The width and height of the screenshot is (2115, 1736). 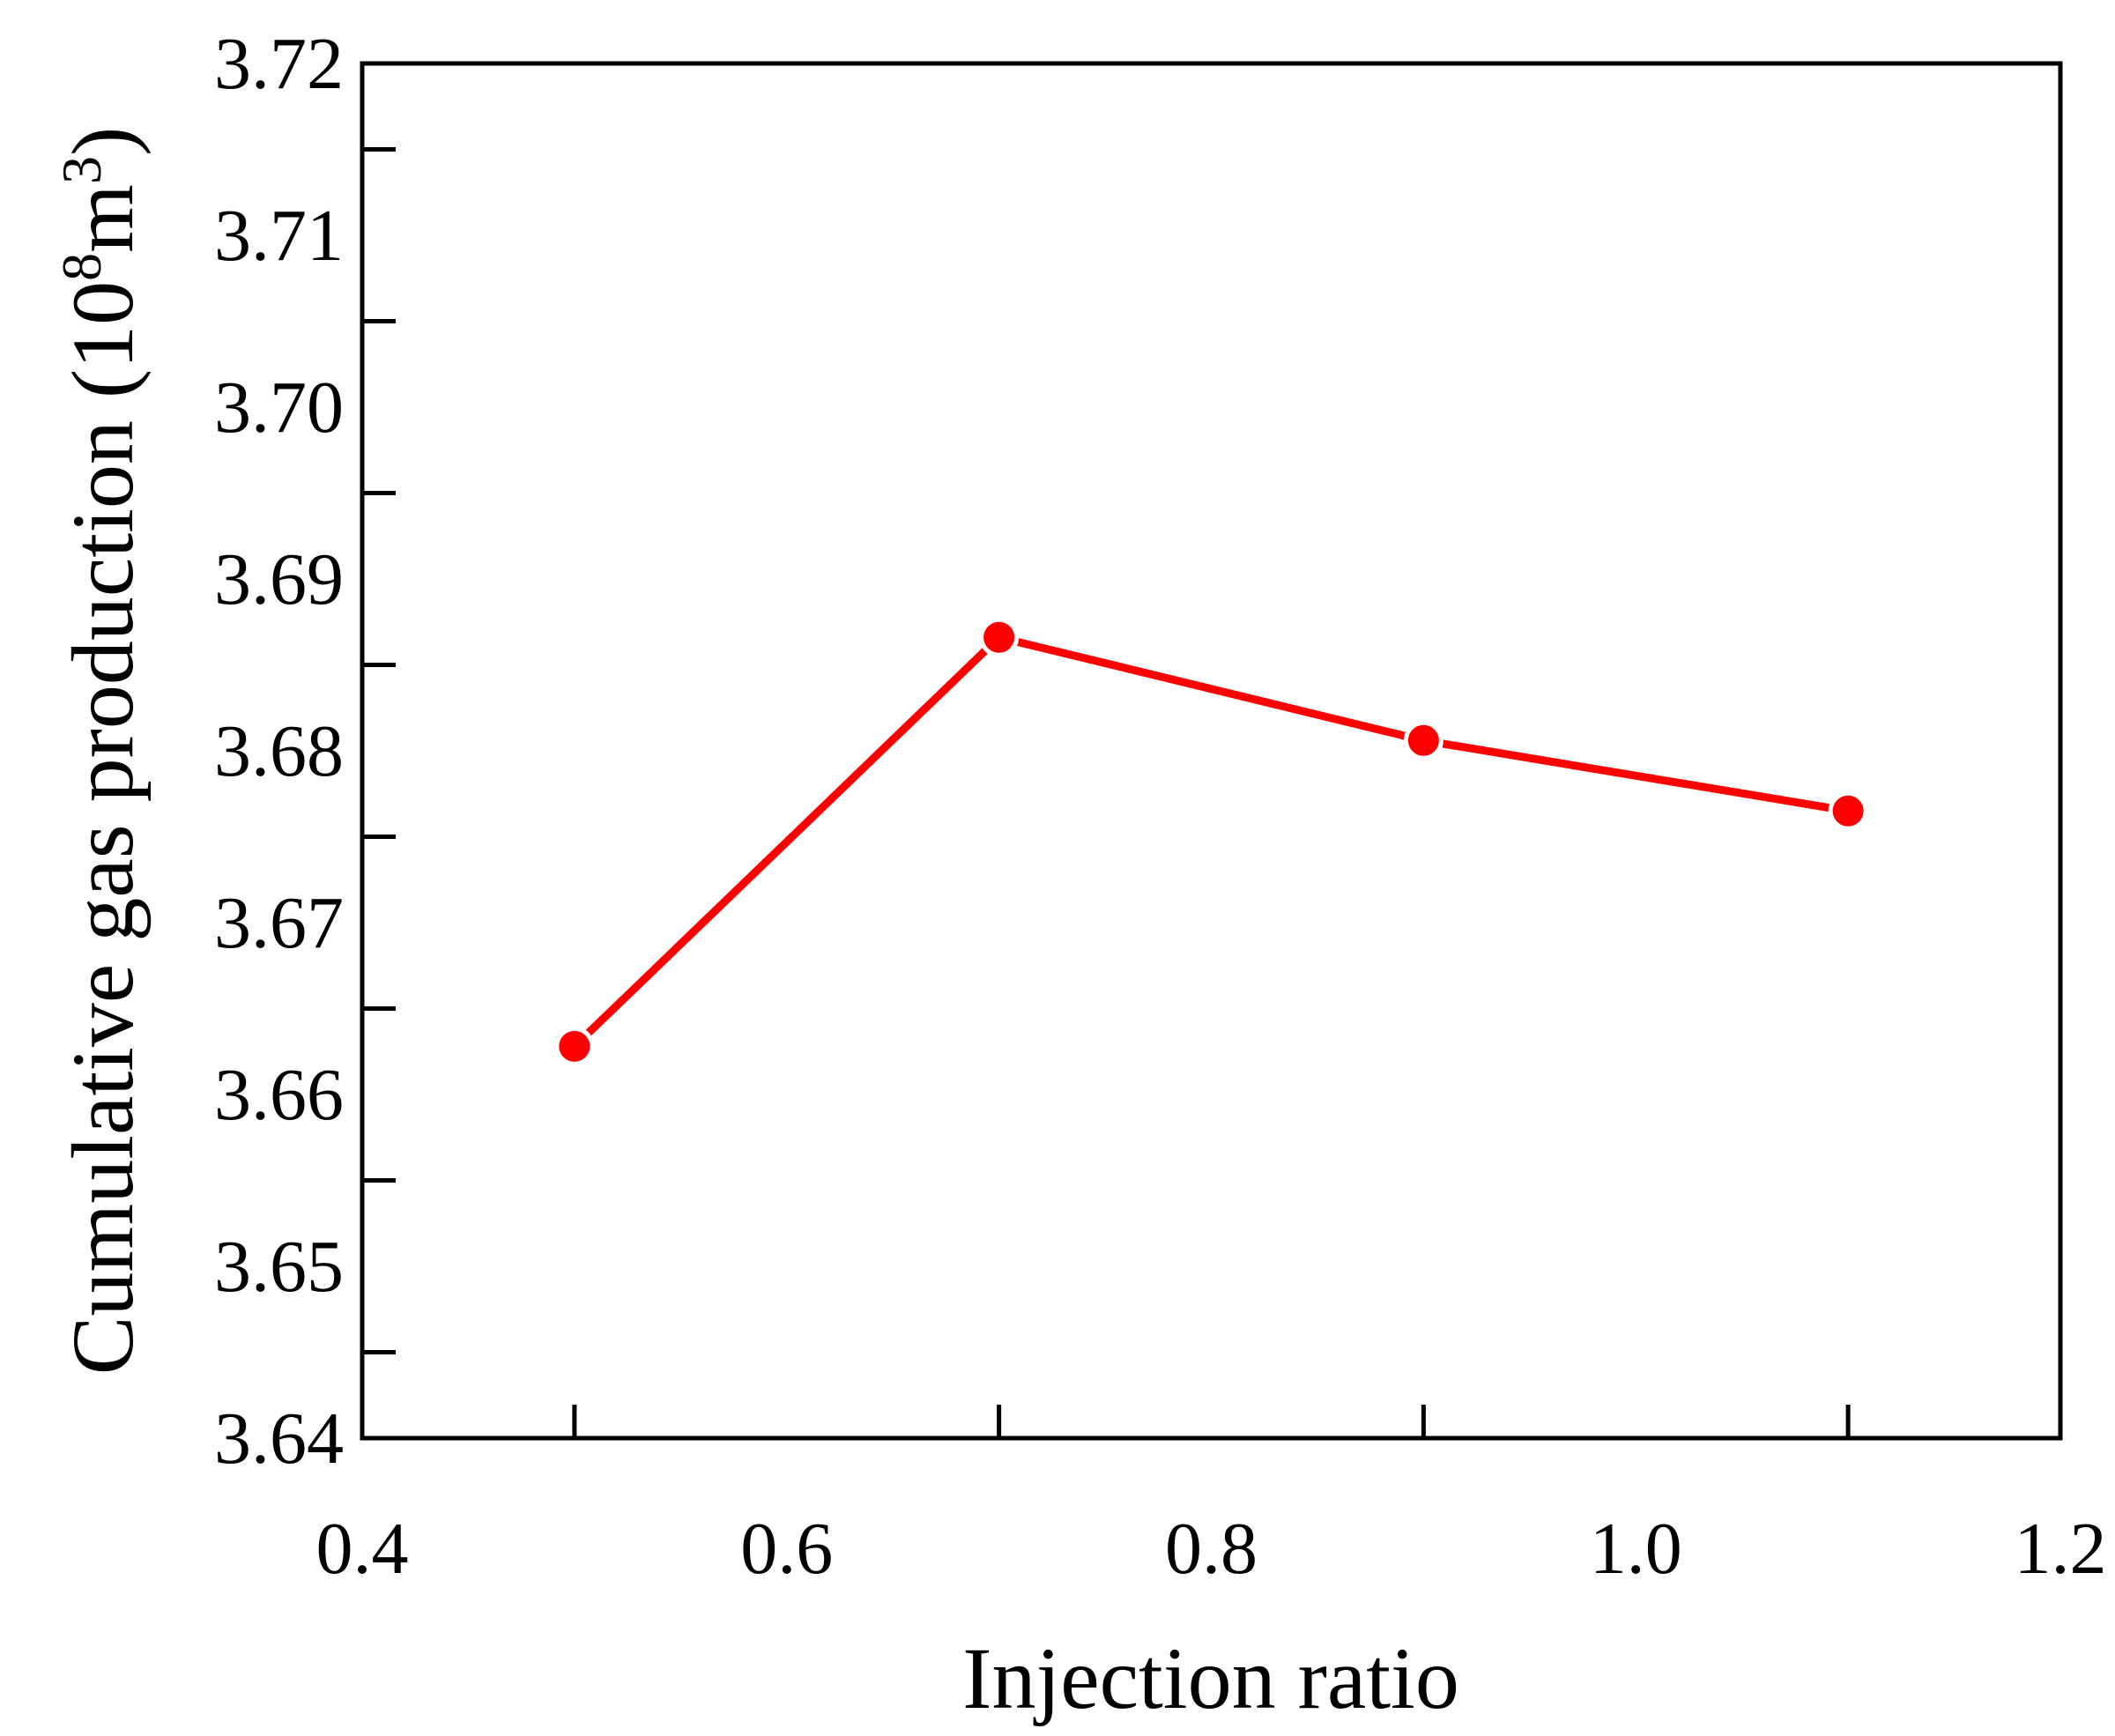 I want to click on y-tick-label: 3.72, so click(x=279, y=64).